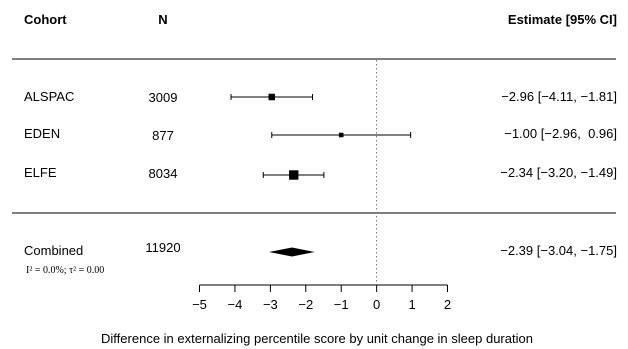 Image resolution: width=628 pixels, height=349 pixels. I want to click on estimate-label: −1.00 [−2.96, 0.96], so click(560, 133).